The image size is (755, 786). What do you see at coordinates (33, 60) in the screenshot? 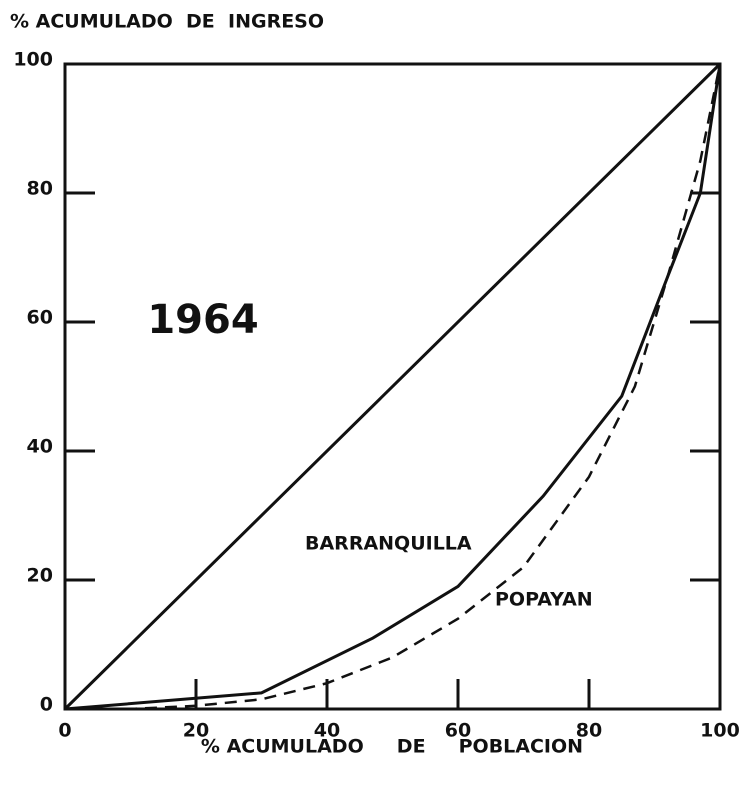
I see `y-tick-label: 100` at bounding box center [33, 60].